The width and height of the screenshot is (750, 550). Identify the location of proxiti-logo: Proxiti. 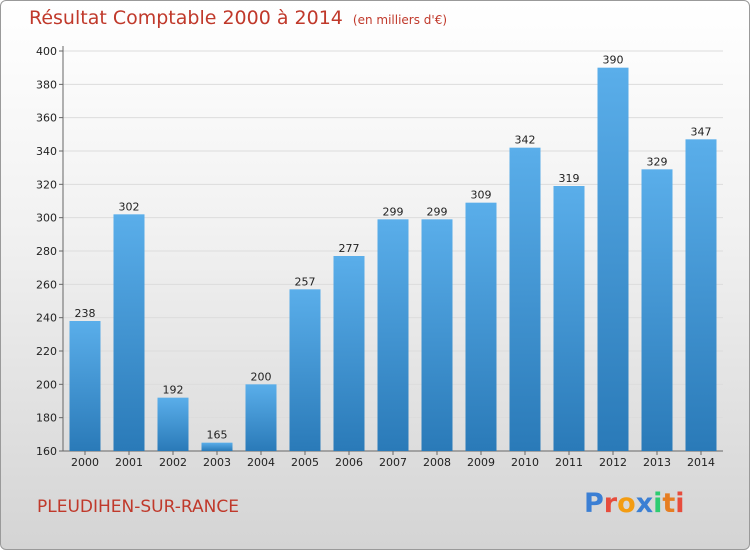
(634, 503).